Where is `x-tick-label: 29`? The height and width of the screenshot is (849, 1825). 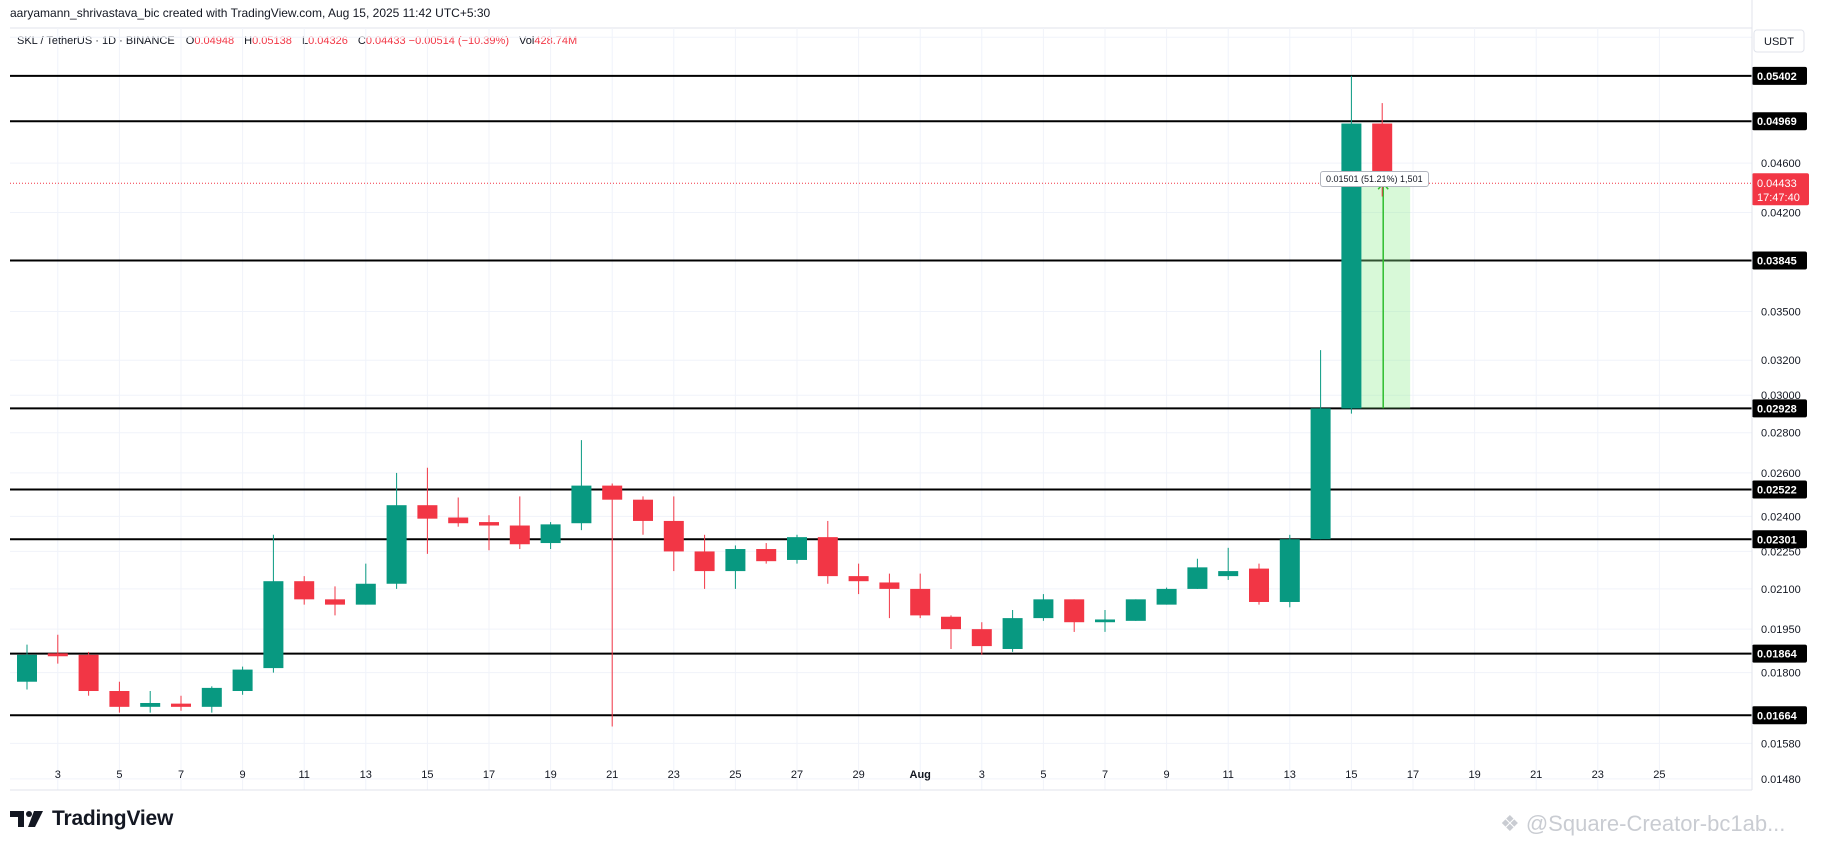
x-tick-label: 29 is located at coordinates (858, 775).